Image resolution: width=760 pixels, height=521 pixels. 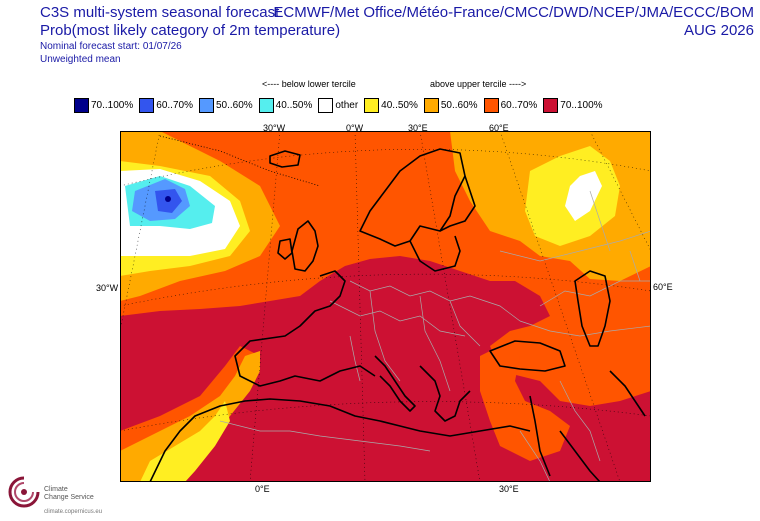 I want to click on region-warm-50-60-sw, so click(x=190, y=416).